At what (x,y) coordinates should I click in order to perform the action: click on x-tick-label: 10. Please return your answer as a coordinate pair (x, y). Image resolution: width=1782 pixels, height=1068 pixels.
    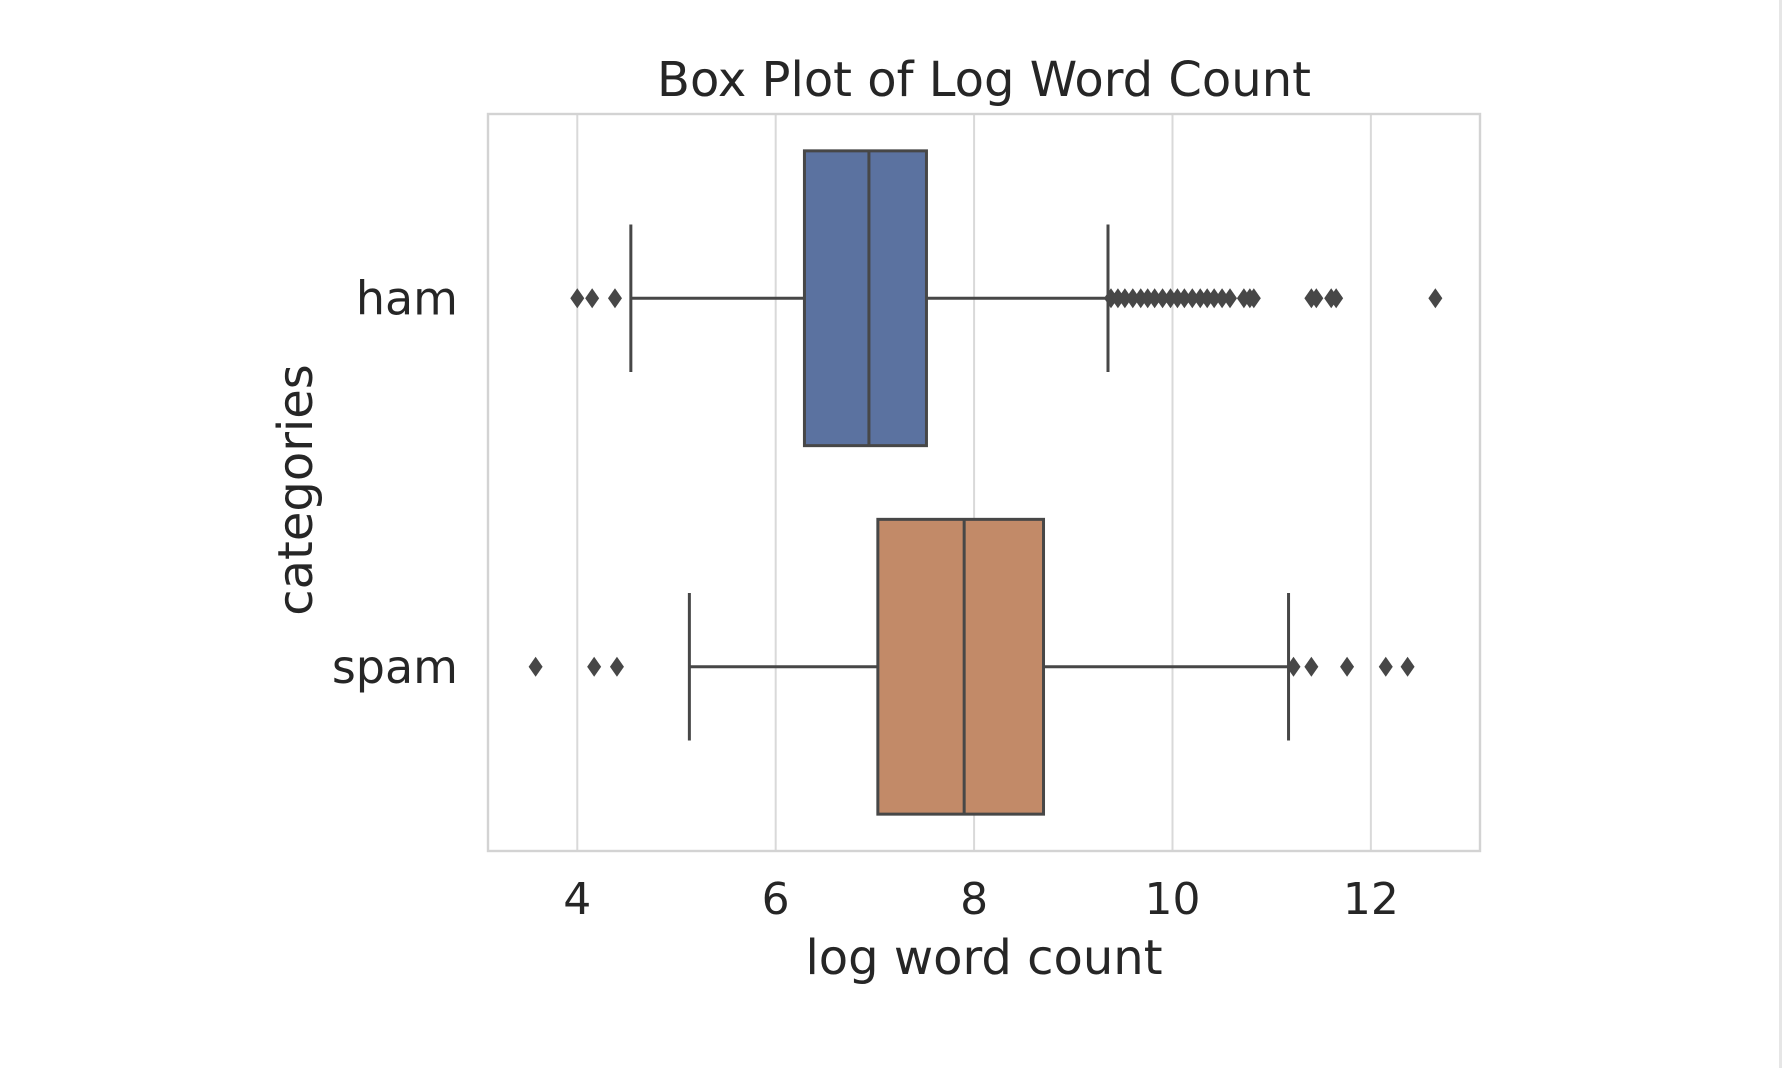
    Looking at the image, I should click on (1172, 899).